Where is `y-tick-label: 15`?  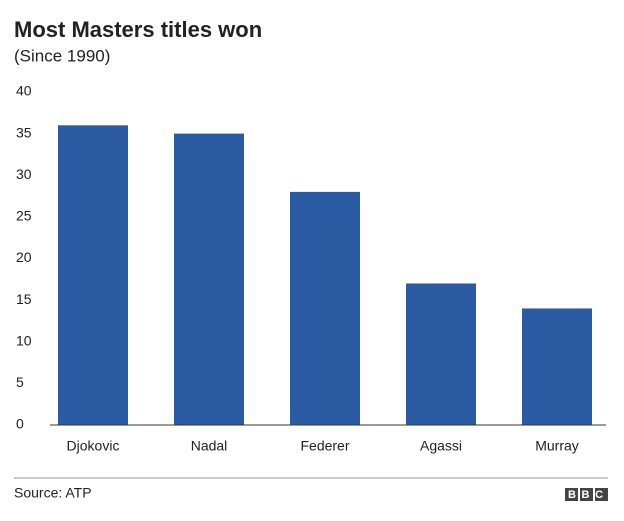 y-tick-label: 15 is located at coordinates (24, 299).